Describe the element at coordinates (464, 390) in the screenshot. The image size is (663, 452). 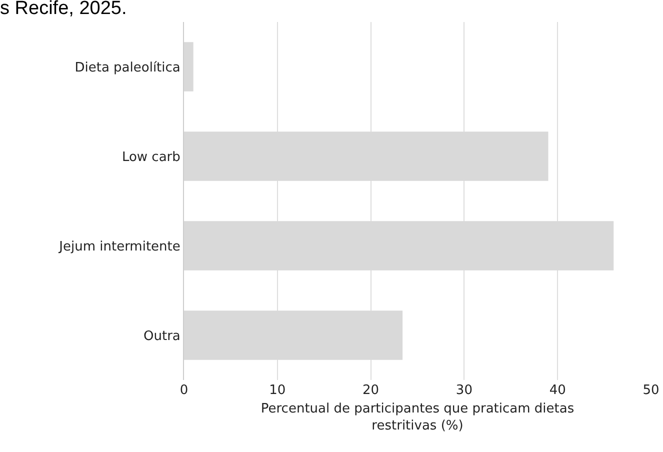
I see `x-tick-label: 30` at that location.